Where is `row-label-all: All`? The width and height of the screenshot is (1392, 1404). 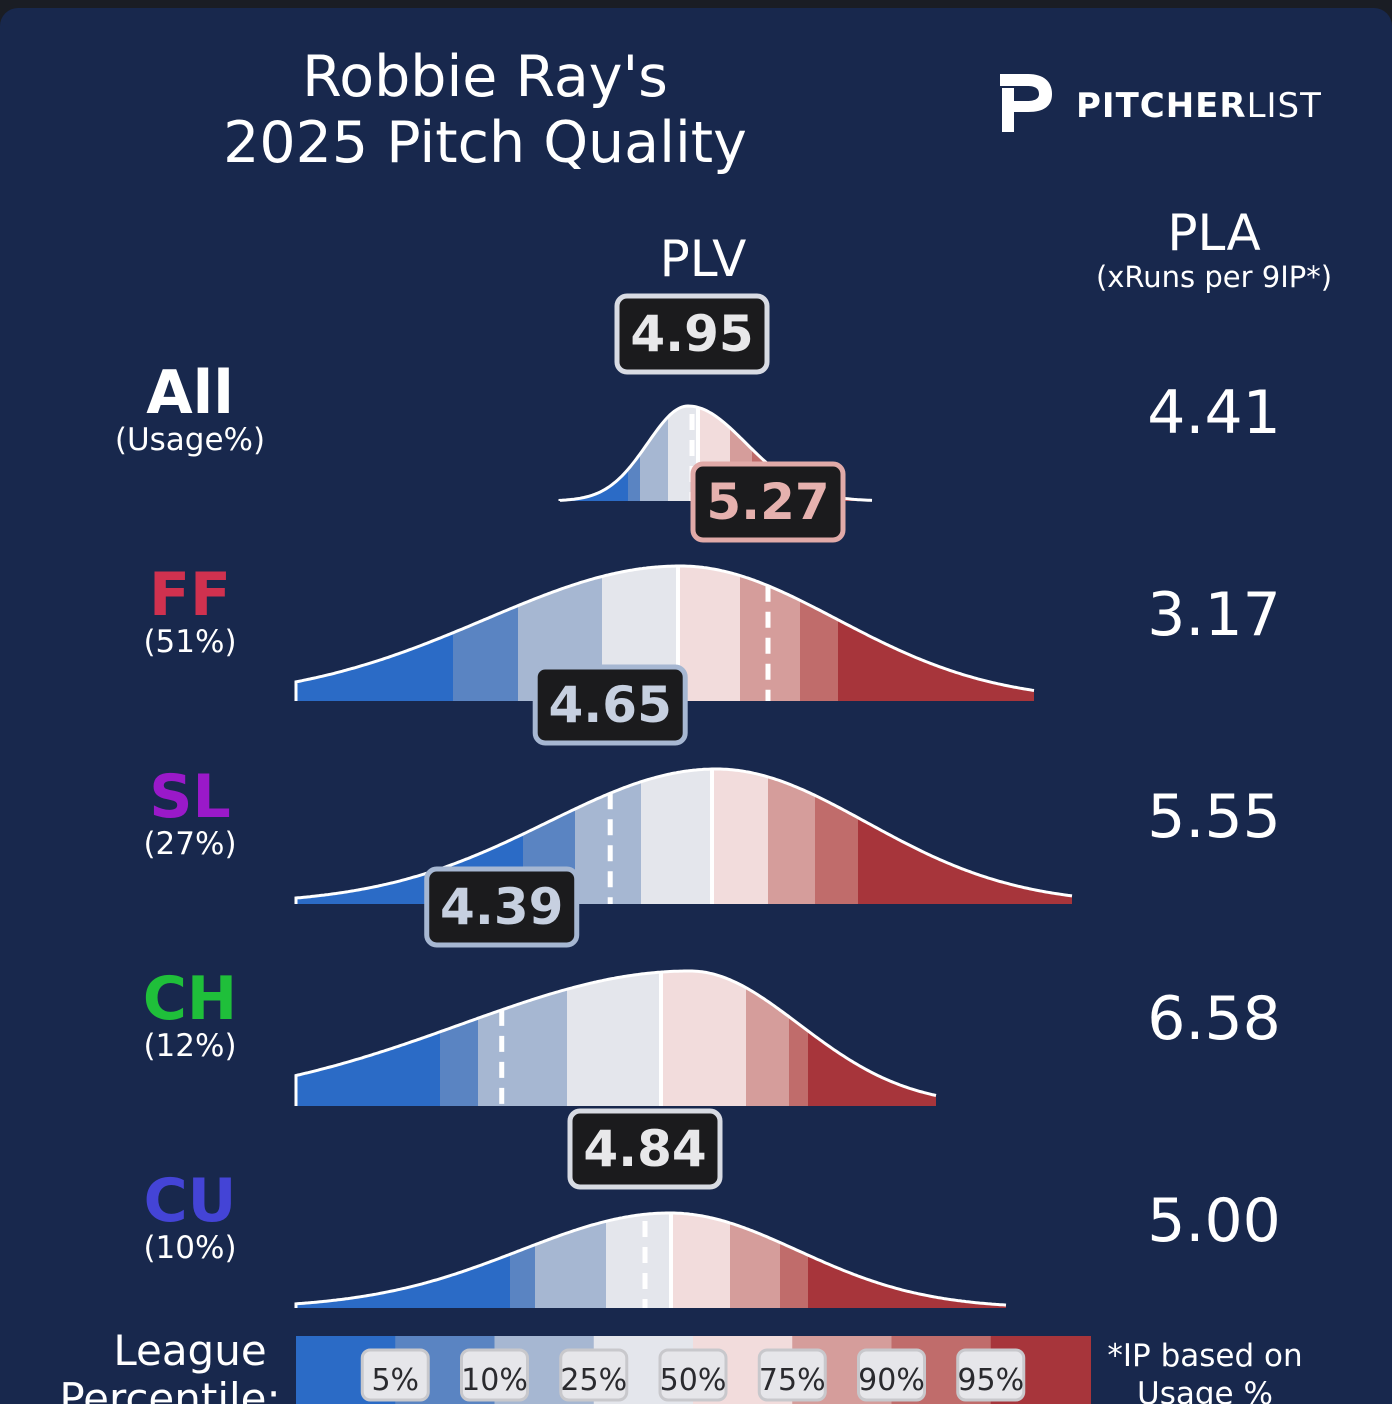 row-label-all: All is located at coordinates (190, 393).